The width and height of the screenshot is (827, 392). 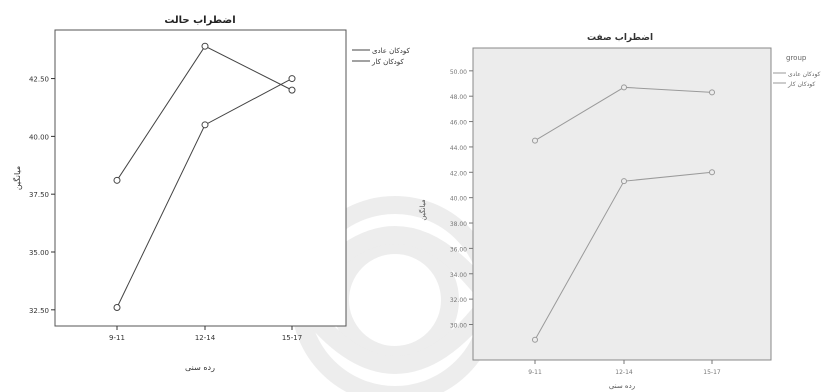 What do you see at coordinates (458, 224) in the screenshot?
I see `right-ytick-label: 38.00` at bounding box center [458, 224].